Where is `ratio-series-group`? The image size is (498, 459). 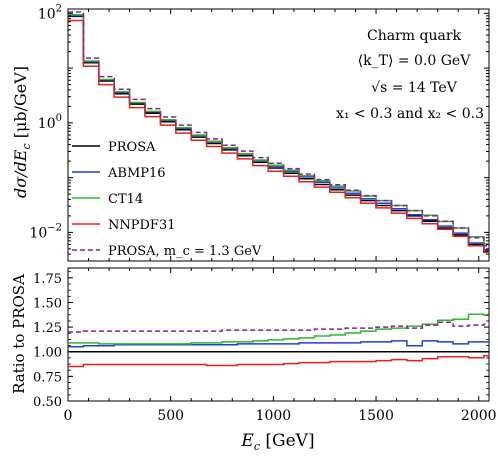
ratio-series-group is located at coordinates (278, 340).